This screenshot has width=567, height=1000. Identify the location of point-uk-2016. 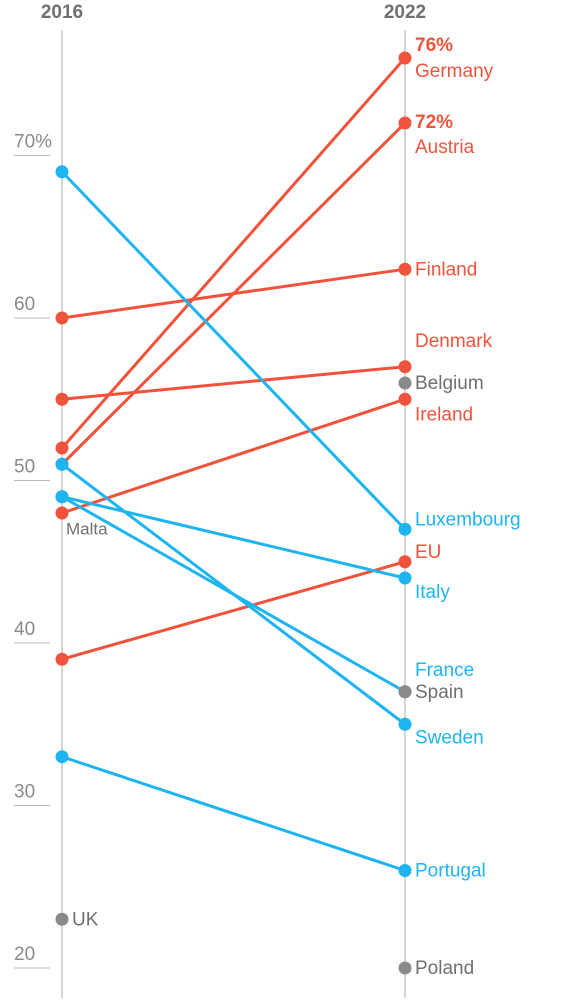
(62, 919).